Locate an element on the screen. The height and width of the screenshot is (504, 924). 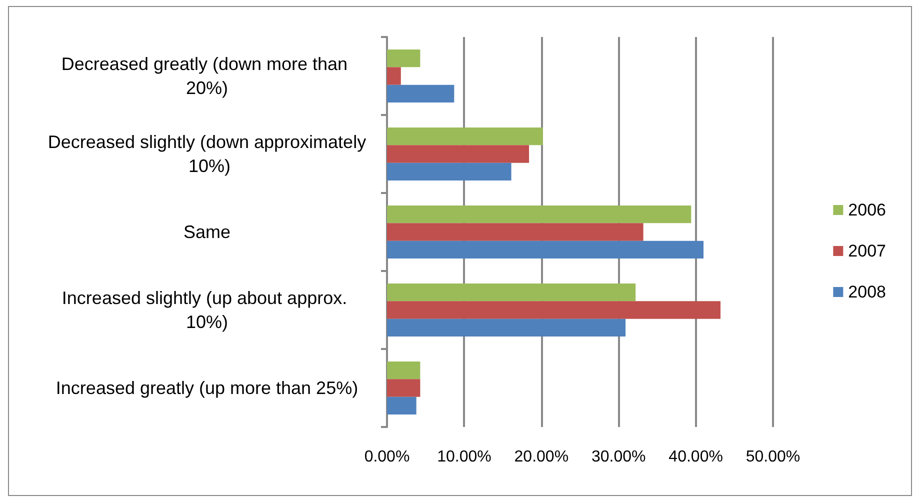
x-tick-label: 20.00% is located at coordinates (541, 457).